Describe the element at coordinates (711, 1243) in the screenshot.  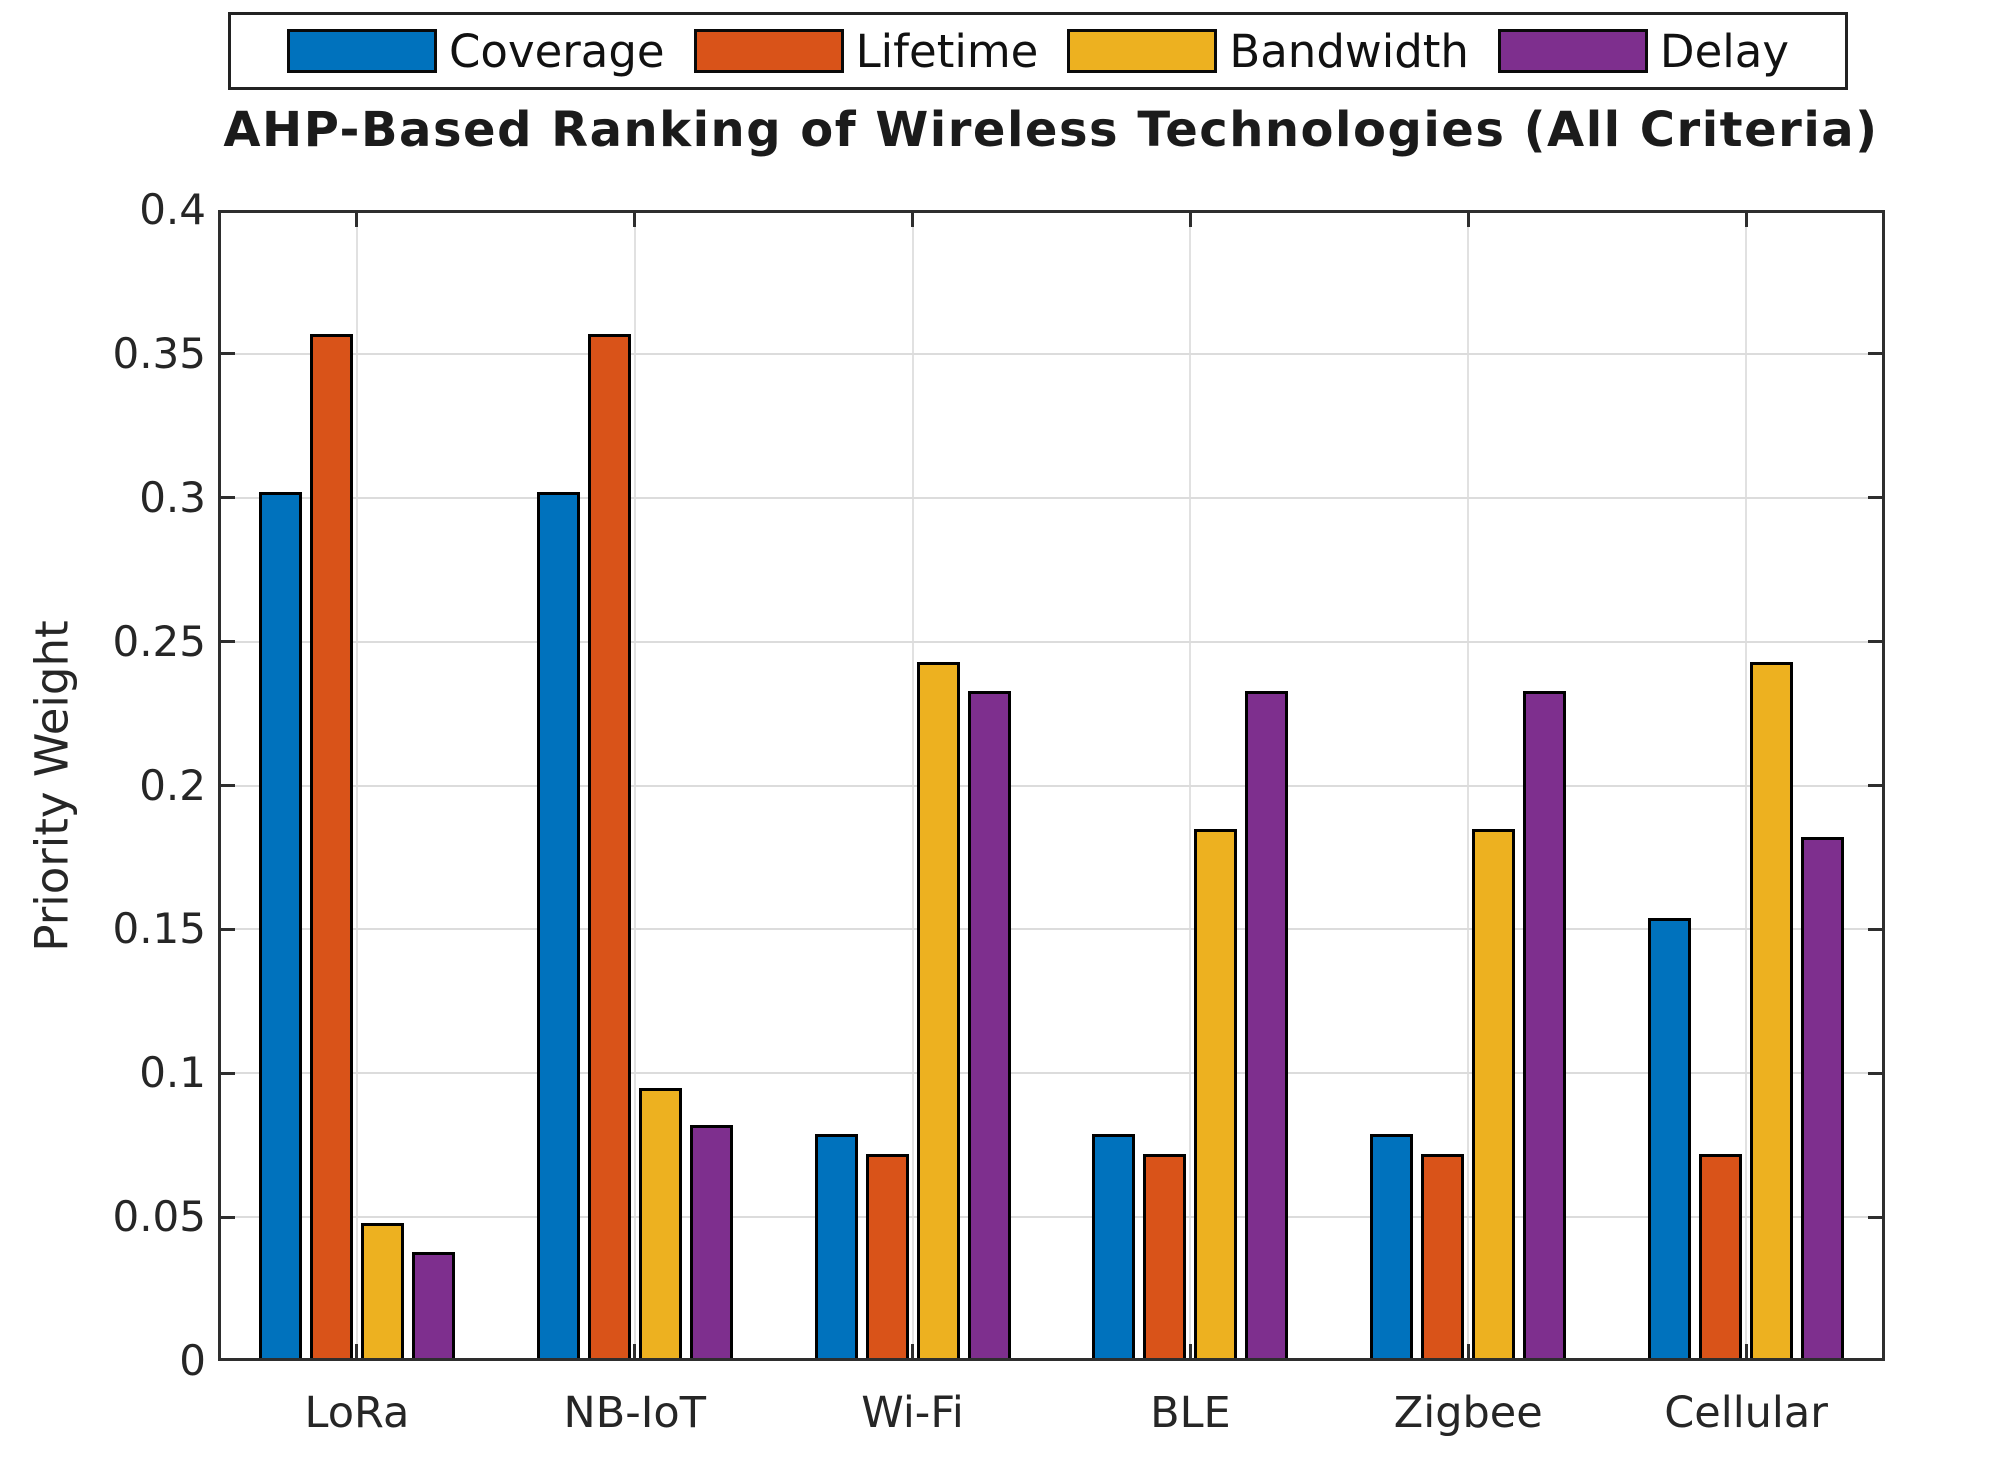
I see `bar-nb-iot-delay` at that location.